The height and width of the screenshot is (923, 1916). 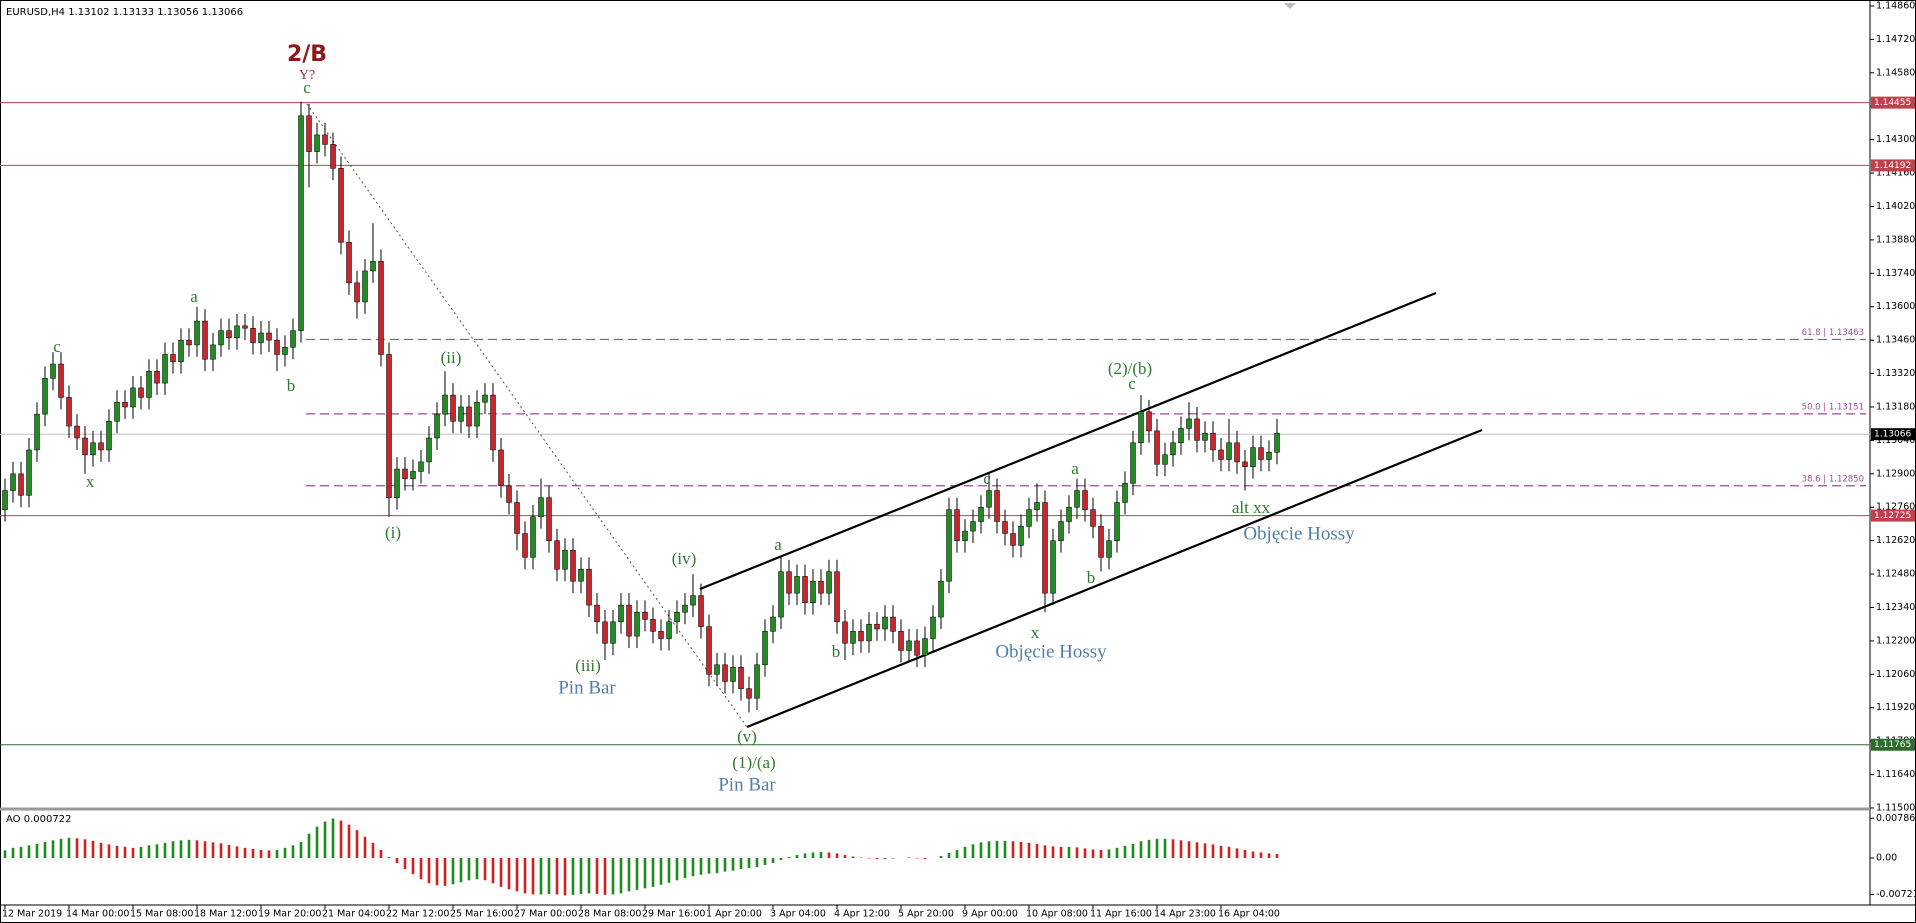 What do you see at coordinates (1895, 373) in the screenshot?
I see `y-tick-label: 1.13320` at bounding box center [1895, 373].